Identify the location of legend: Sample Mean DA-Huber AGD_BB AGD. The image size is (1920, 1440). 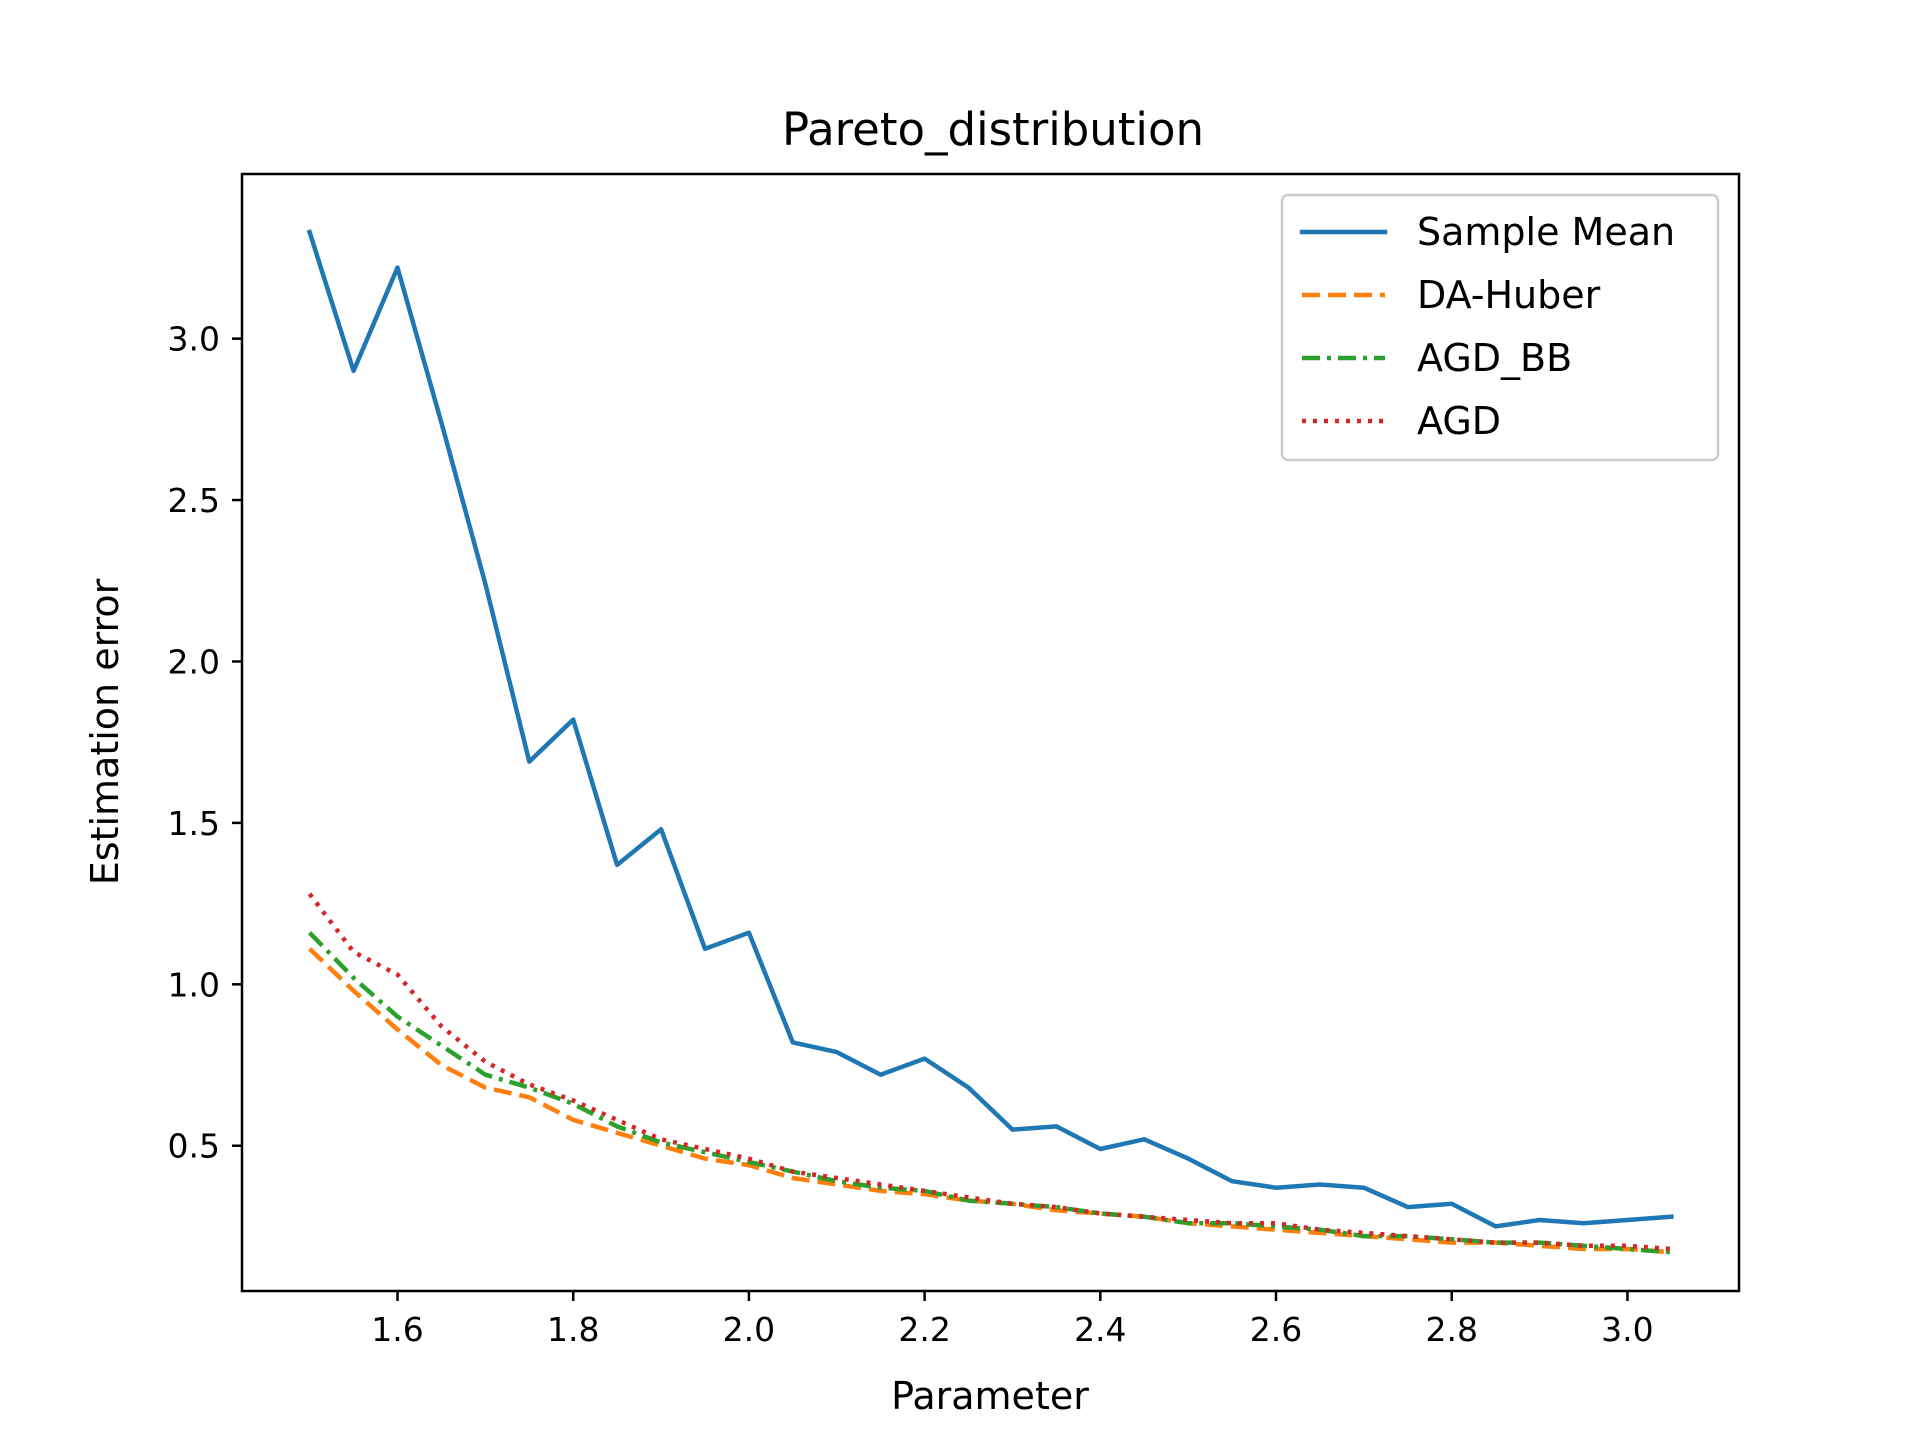
(1500, 327).